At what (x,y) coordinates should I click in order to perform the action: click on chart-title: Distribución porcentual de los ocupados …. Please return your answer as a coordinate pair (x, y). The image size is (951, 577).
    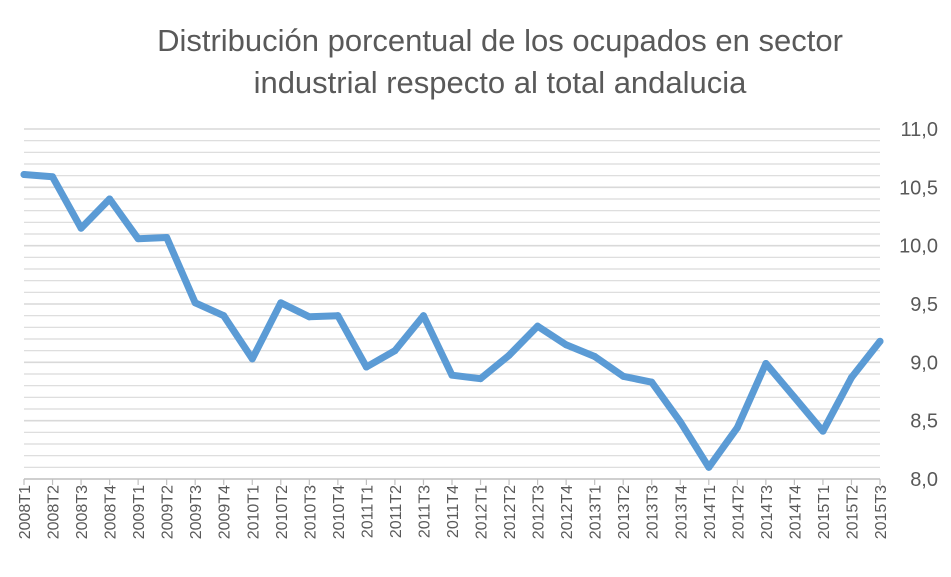
    Looking at the image, I should click on (500, 62).